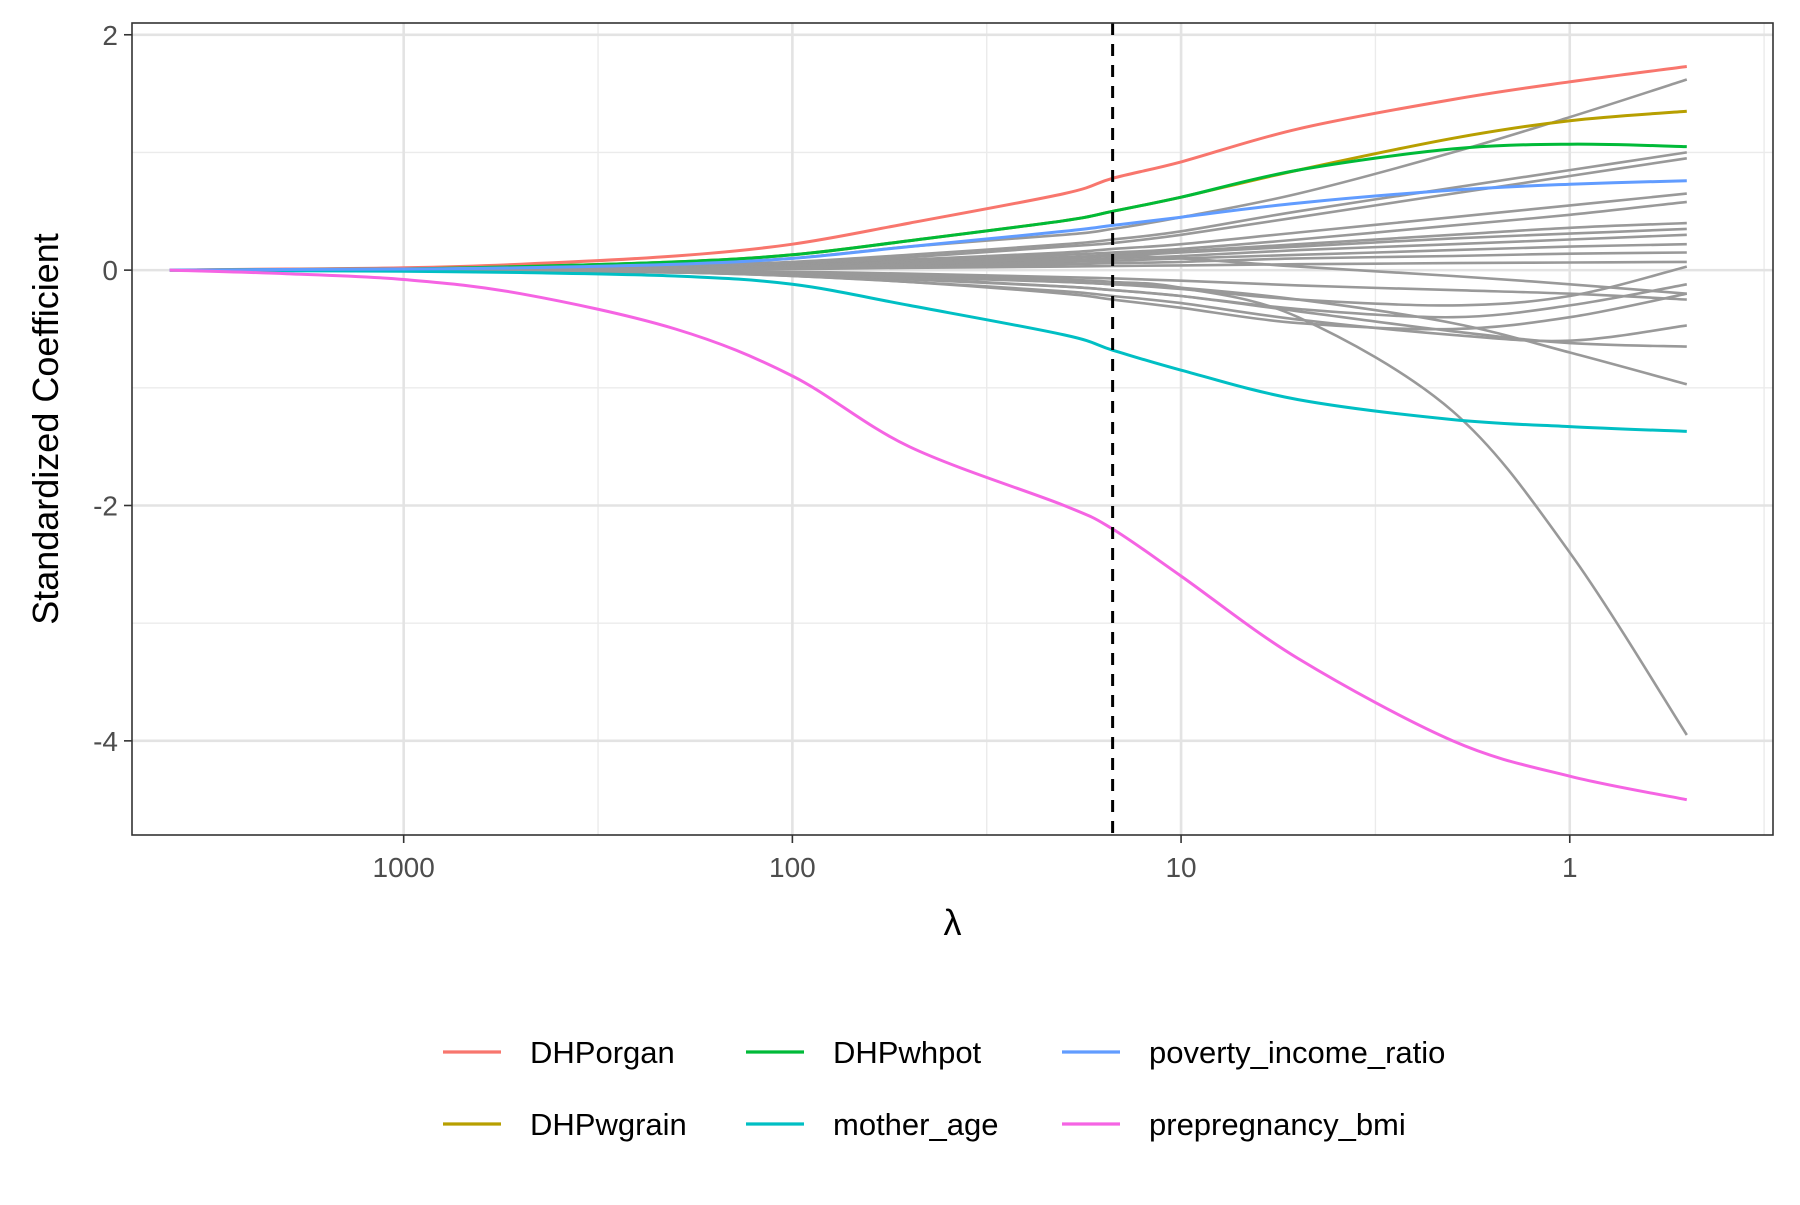  I want to click on y-tick-label: -2, so click(105, 505).